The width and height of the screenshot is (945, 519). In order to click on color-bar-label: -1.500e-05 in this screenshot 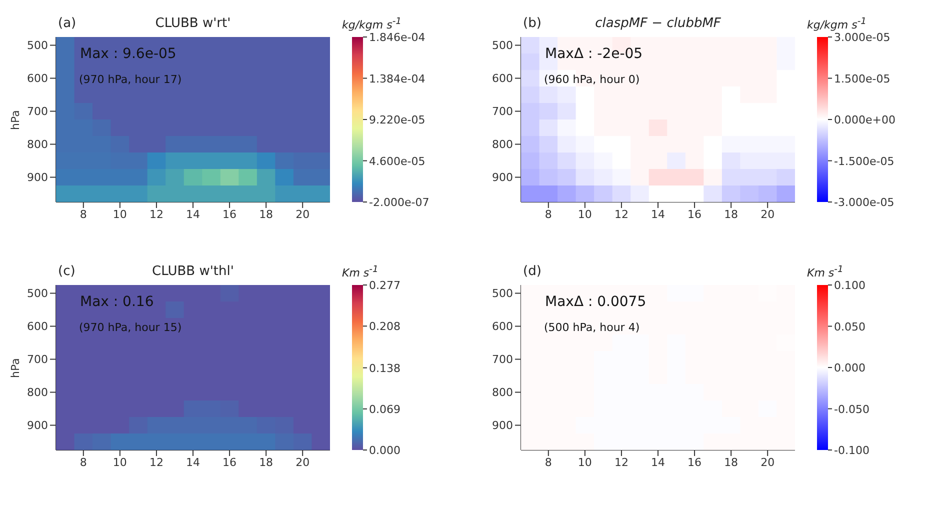, I will do `click(864, 161)`.